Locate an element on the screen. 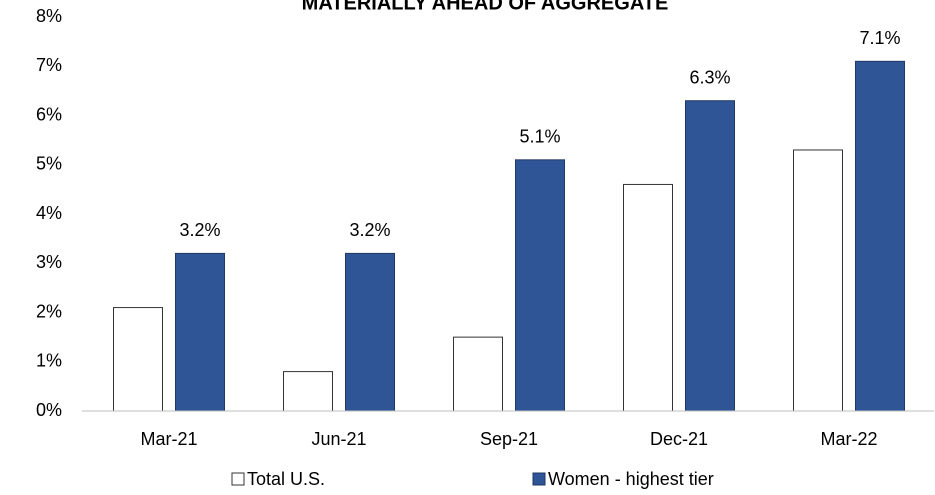  legend-label: Total U.S. is located at coordinates (286, 479).